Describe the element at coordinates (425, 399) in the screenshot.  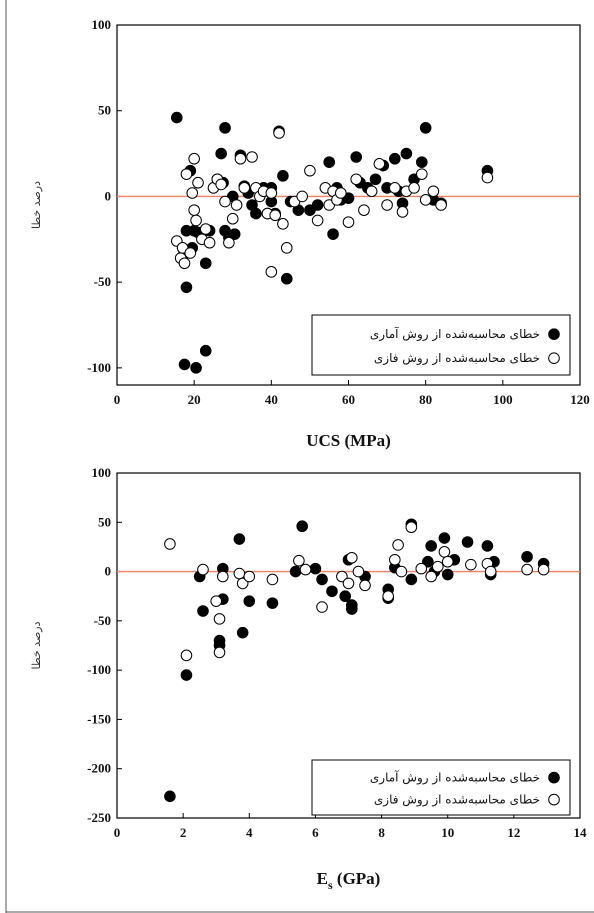
I see `x-tick-label: 80` at that location.